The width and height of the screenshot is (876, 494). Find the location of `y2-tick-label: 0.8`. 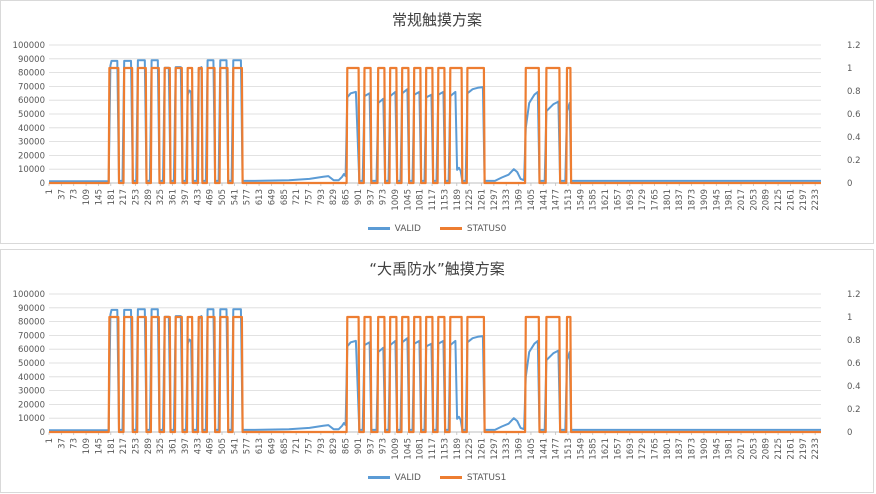

y2-tick-label: 0.8 is located at coordinates (854, 92).